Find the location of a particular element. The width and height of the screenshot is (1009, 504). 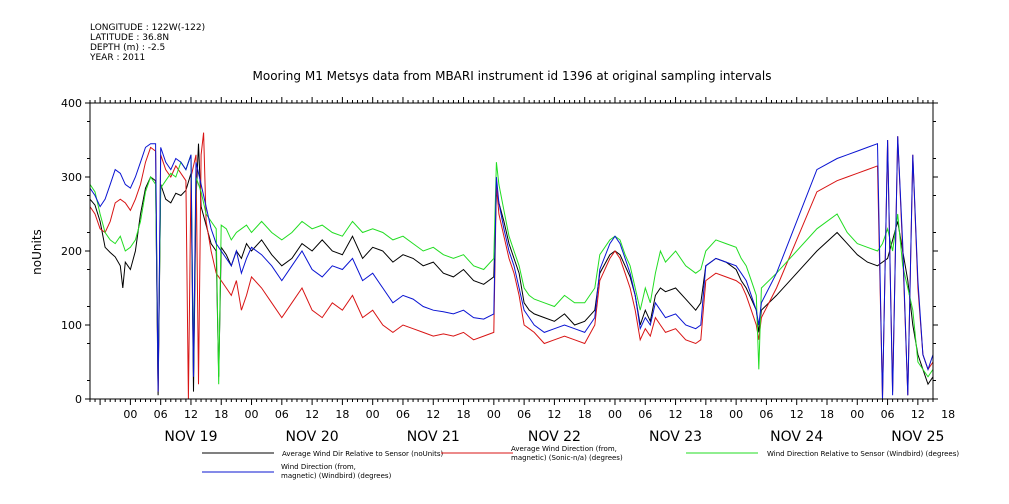

legend-label-line: Wind Direction (from, is located at coordinates (318, 467).